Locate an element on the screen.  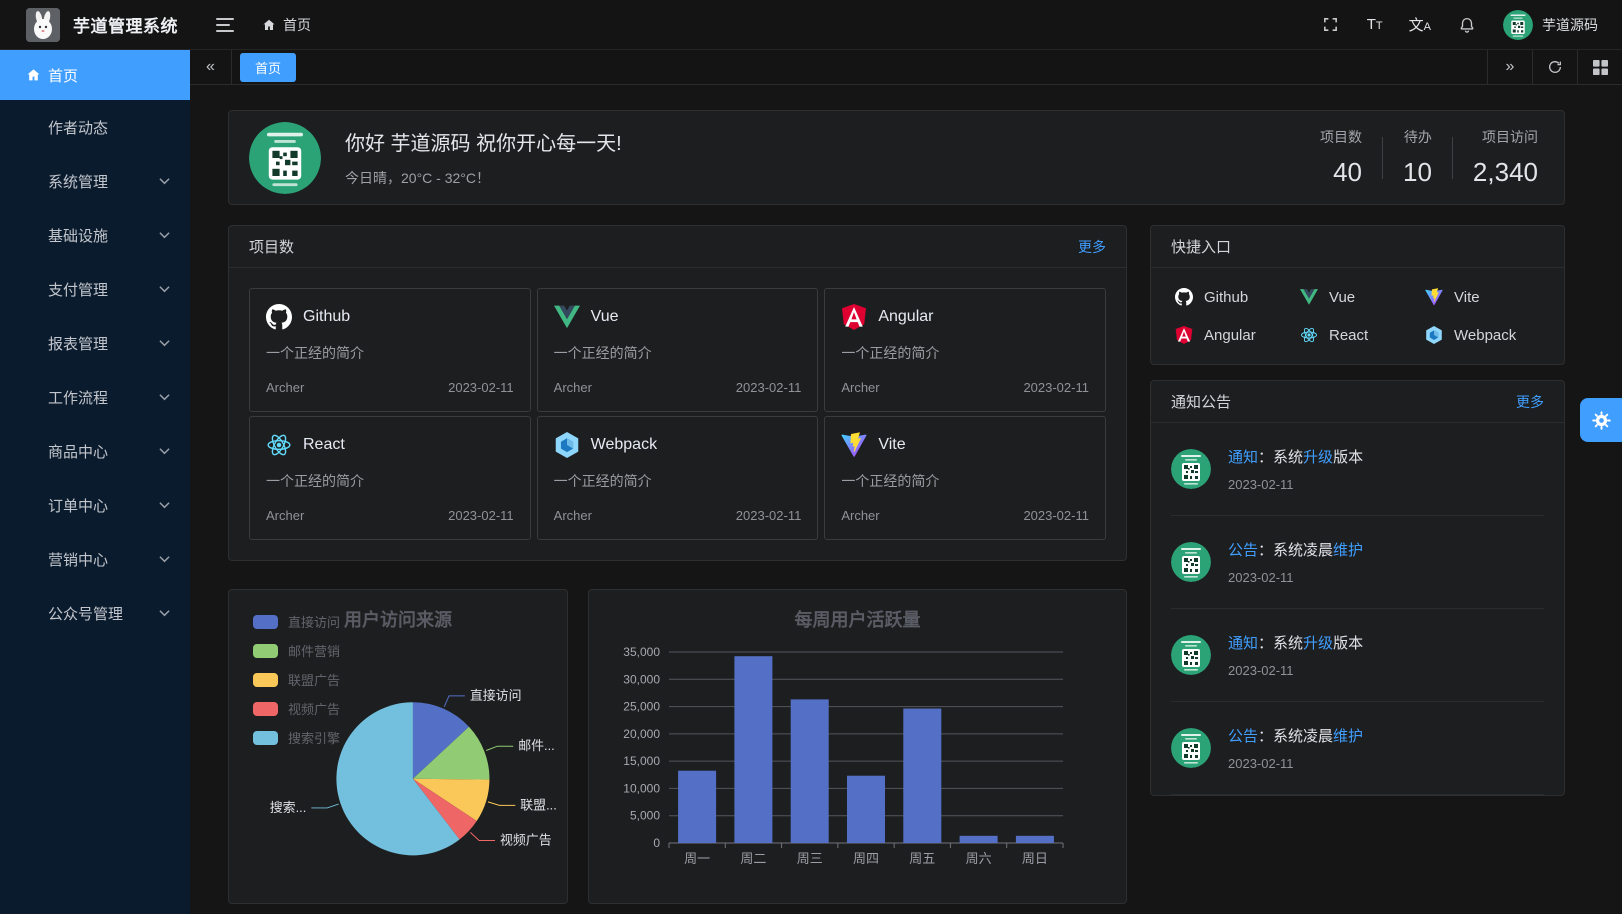
sidebar-item-作者动态: 作者动态 is located at coordinates (95, 127).